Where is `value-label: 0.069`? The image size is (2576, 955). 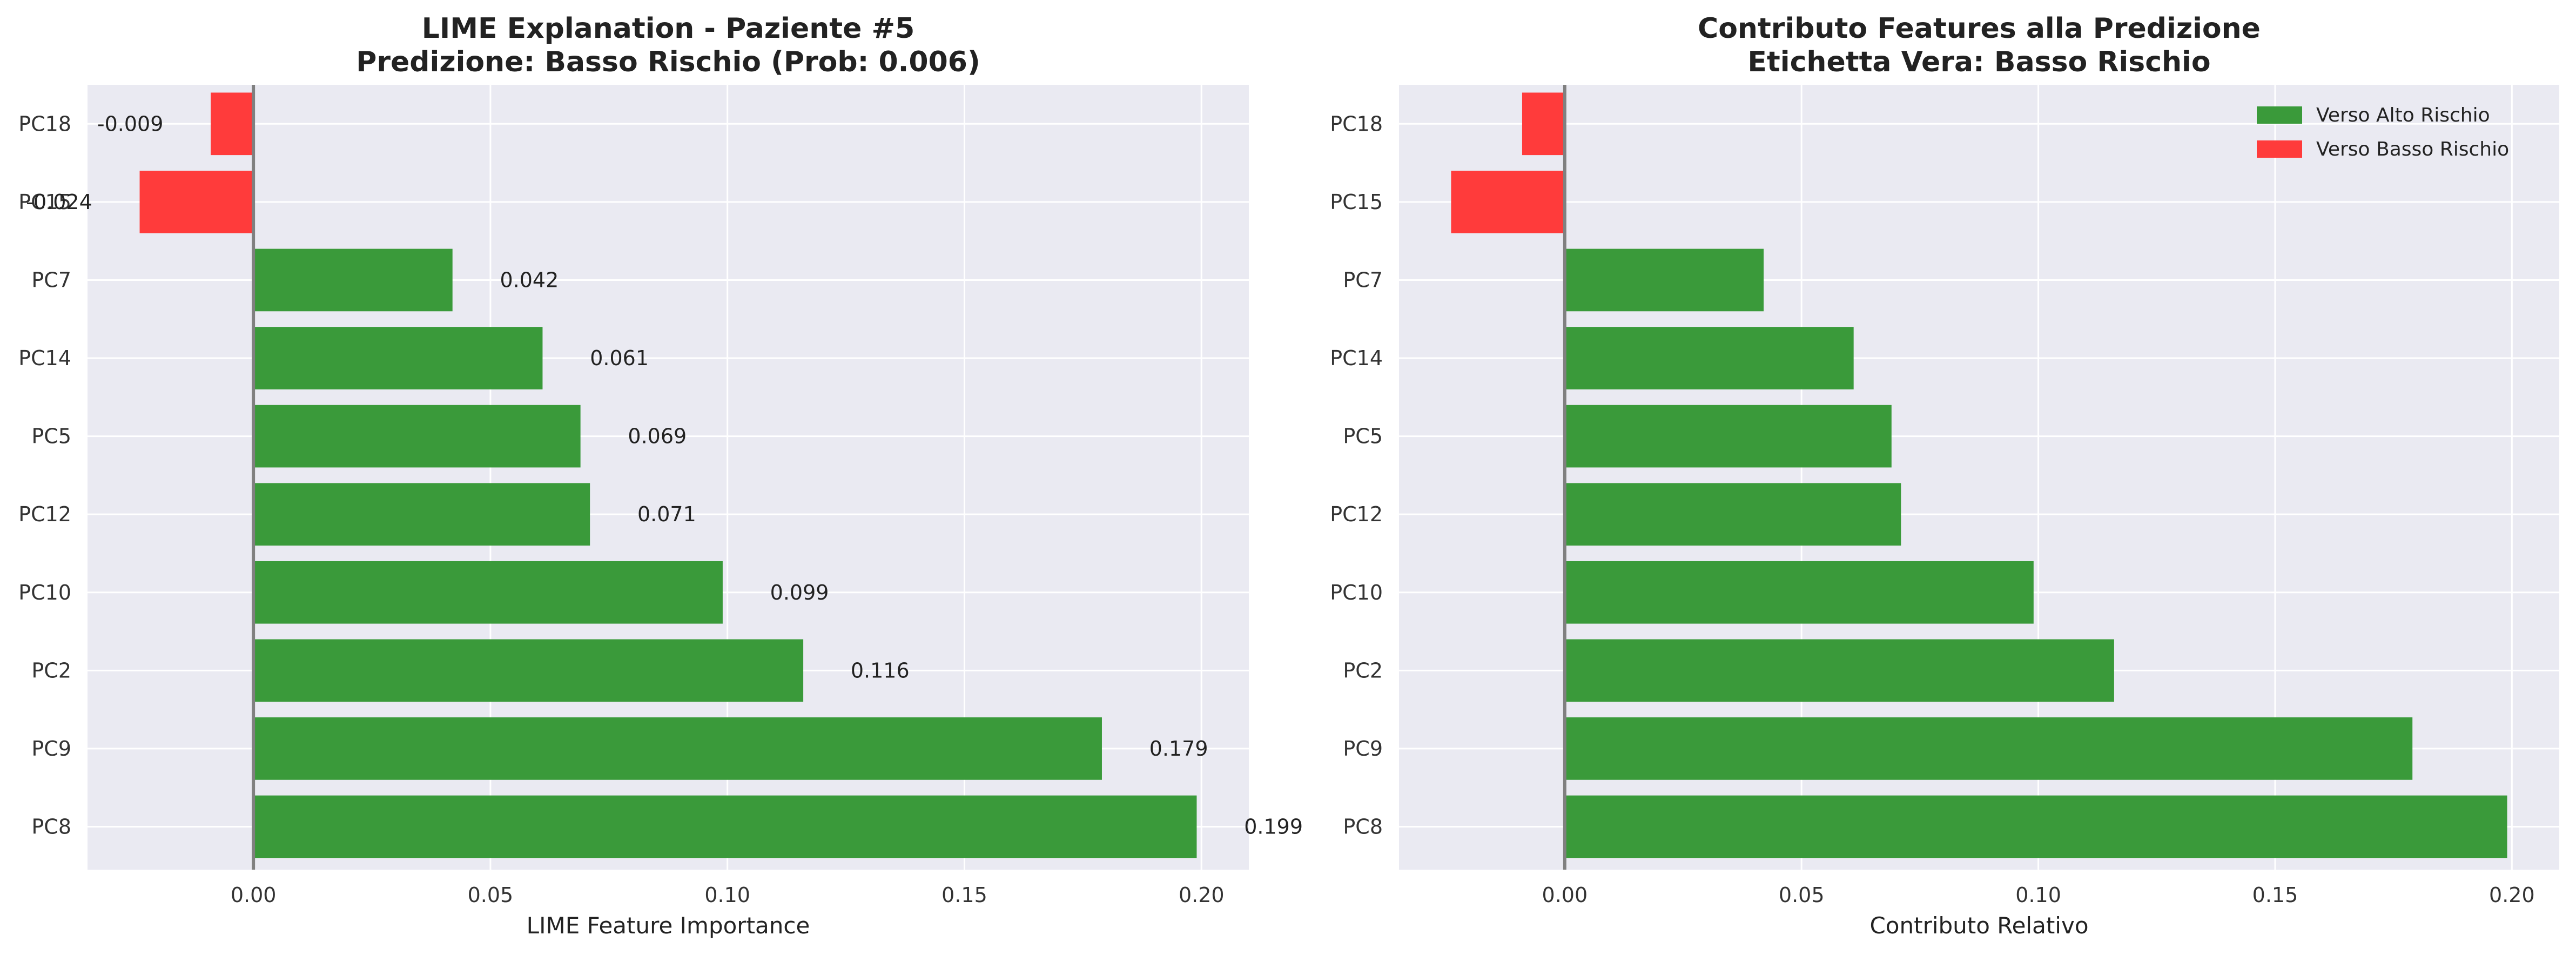 value-label: 0.069 is located at coordinates (657, 436).